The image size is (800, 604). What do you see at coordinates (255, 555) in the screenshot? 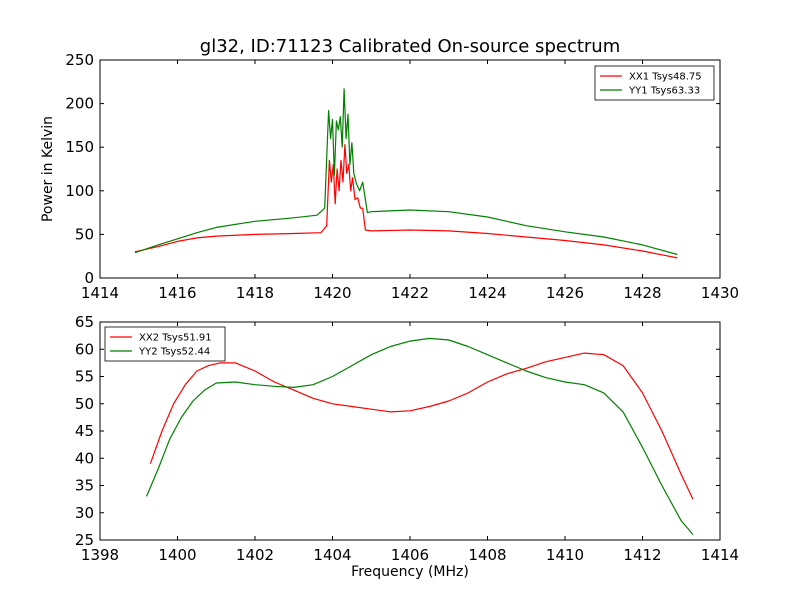
I see `x-tick-label: 1402` at bounding box center [255, 555].